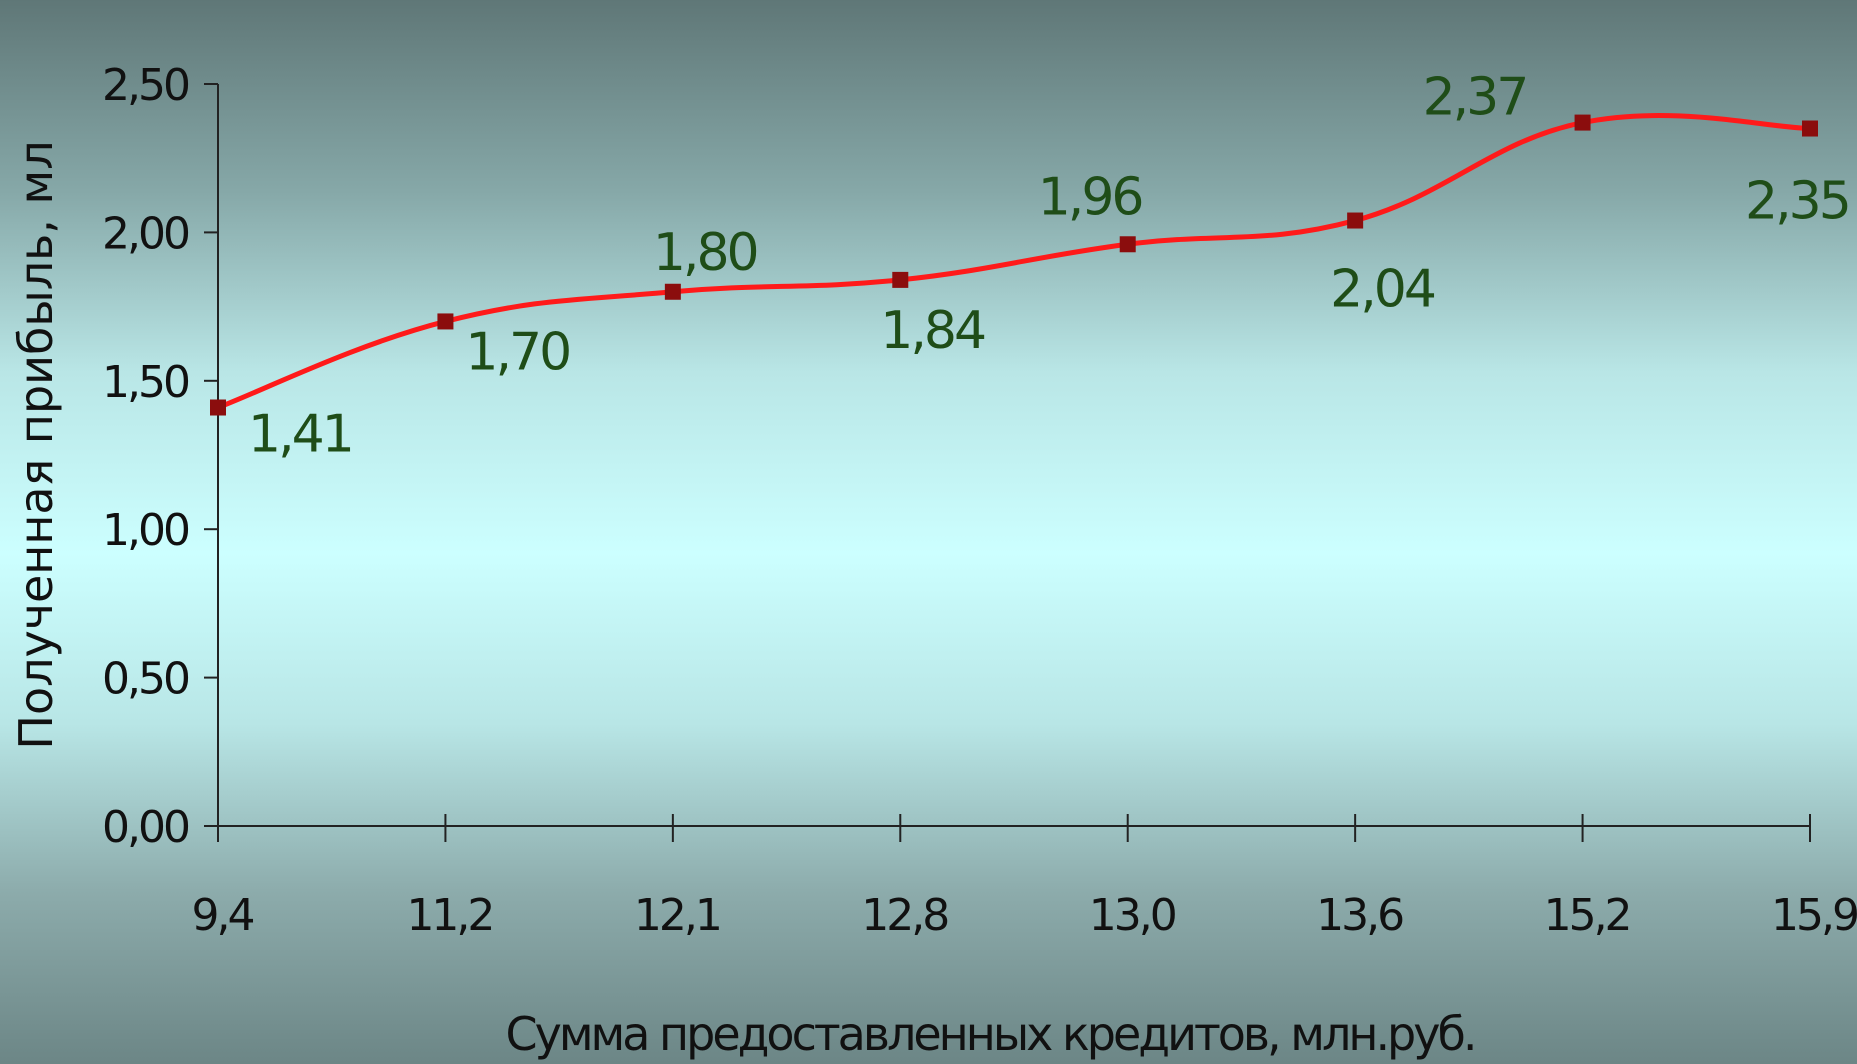  Describe the element at coordinates (449, 915) in the screenshot. I see `x-tick-label: 11,2` at that location.